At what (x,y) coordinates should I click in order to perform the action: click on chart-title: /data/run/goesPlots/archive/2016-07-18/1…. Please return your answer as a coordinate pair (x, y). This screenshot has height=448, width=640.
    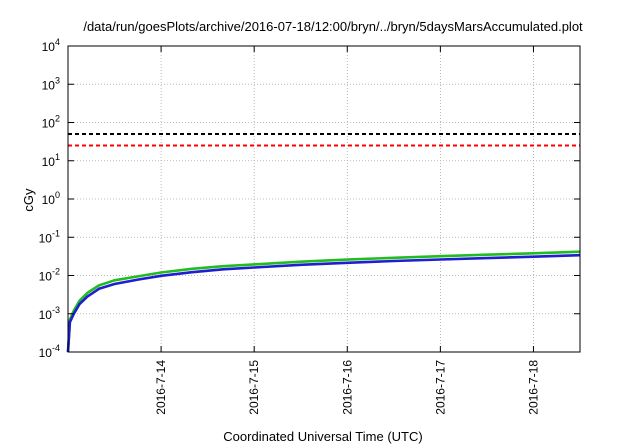
    Looking at the image, I should click on (333, 26).